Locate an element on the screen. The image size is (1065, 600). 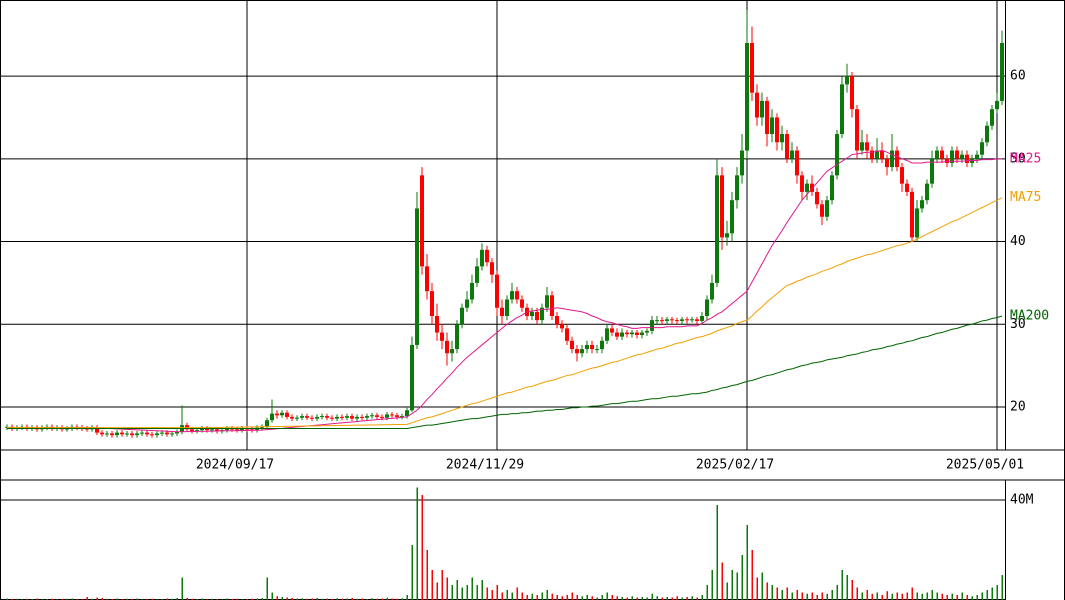
legend-label: MA200 is located at coordinates (1029, 315).